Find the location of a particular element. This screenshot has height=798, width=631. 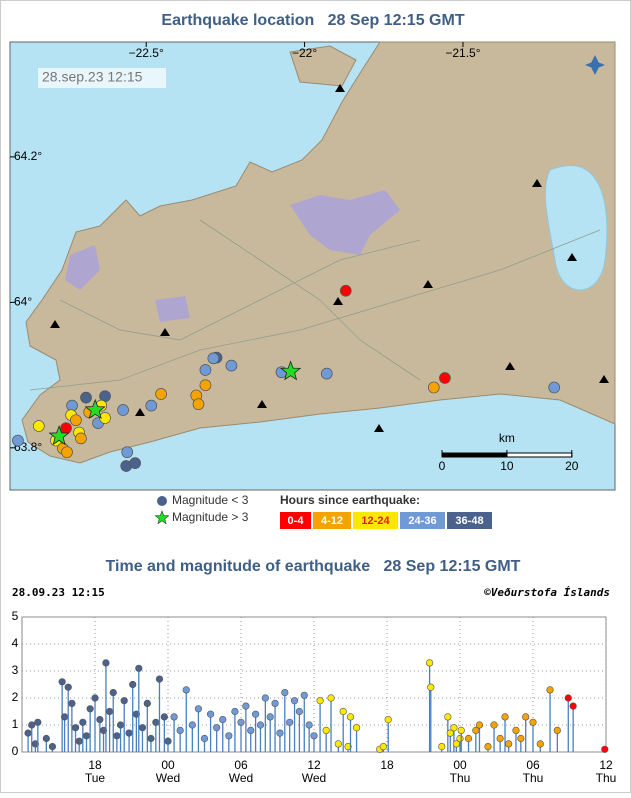

legend-small: Magnitude < 3 is located at coordinates (210, 500).